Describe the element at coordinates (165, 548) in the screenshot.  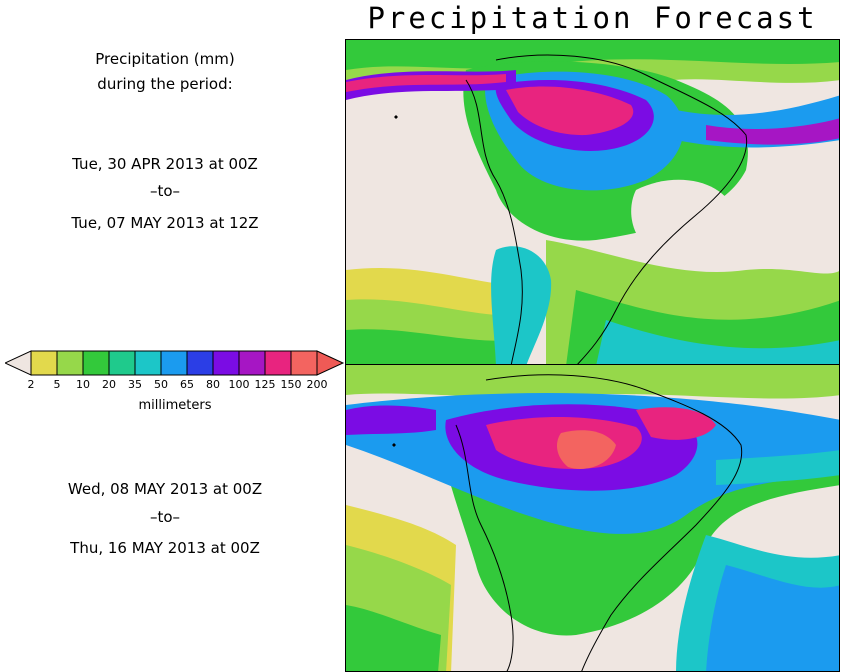
I see `period2-end: Thu, 16 MAY 2013 at 00Z` at that location.